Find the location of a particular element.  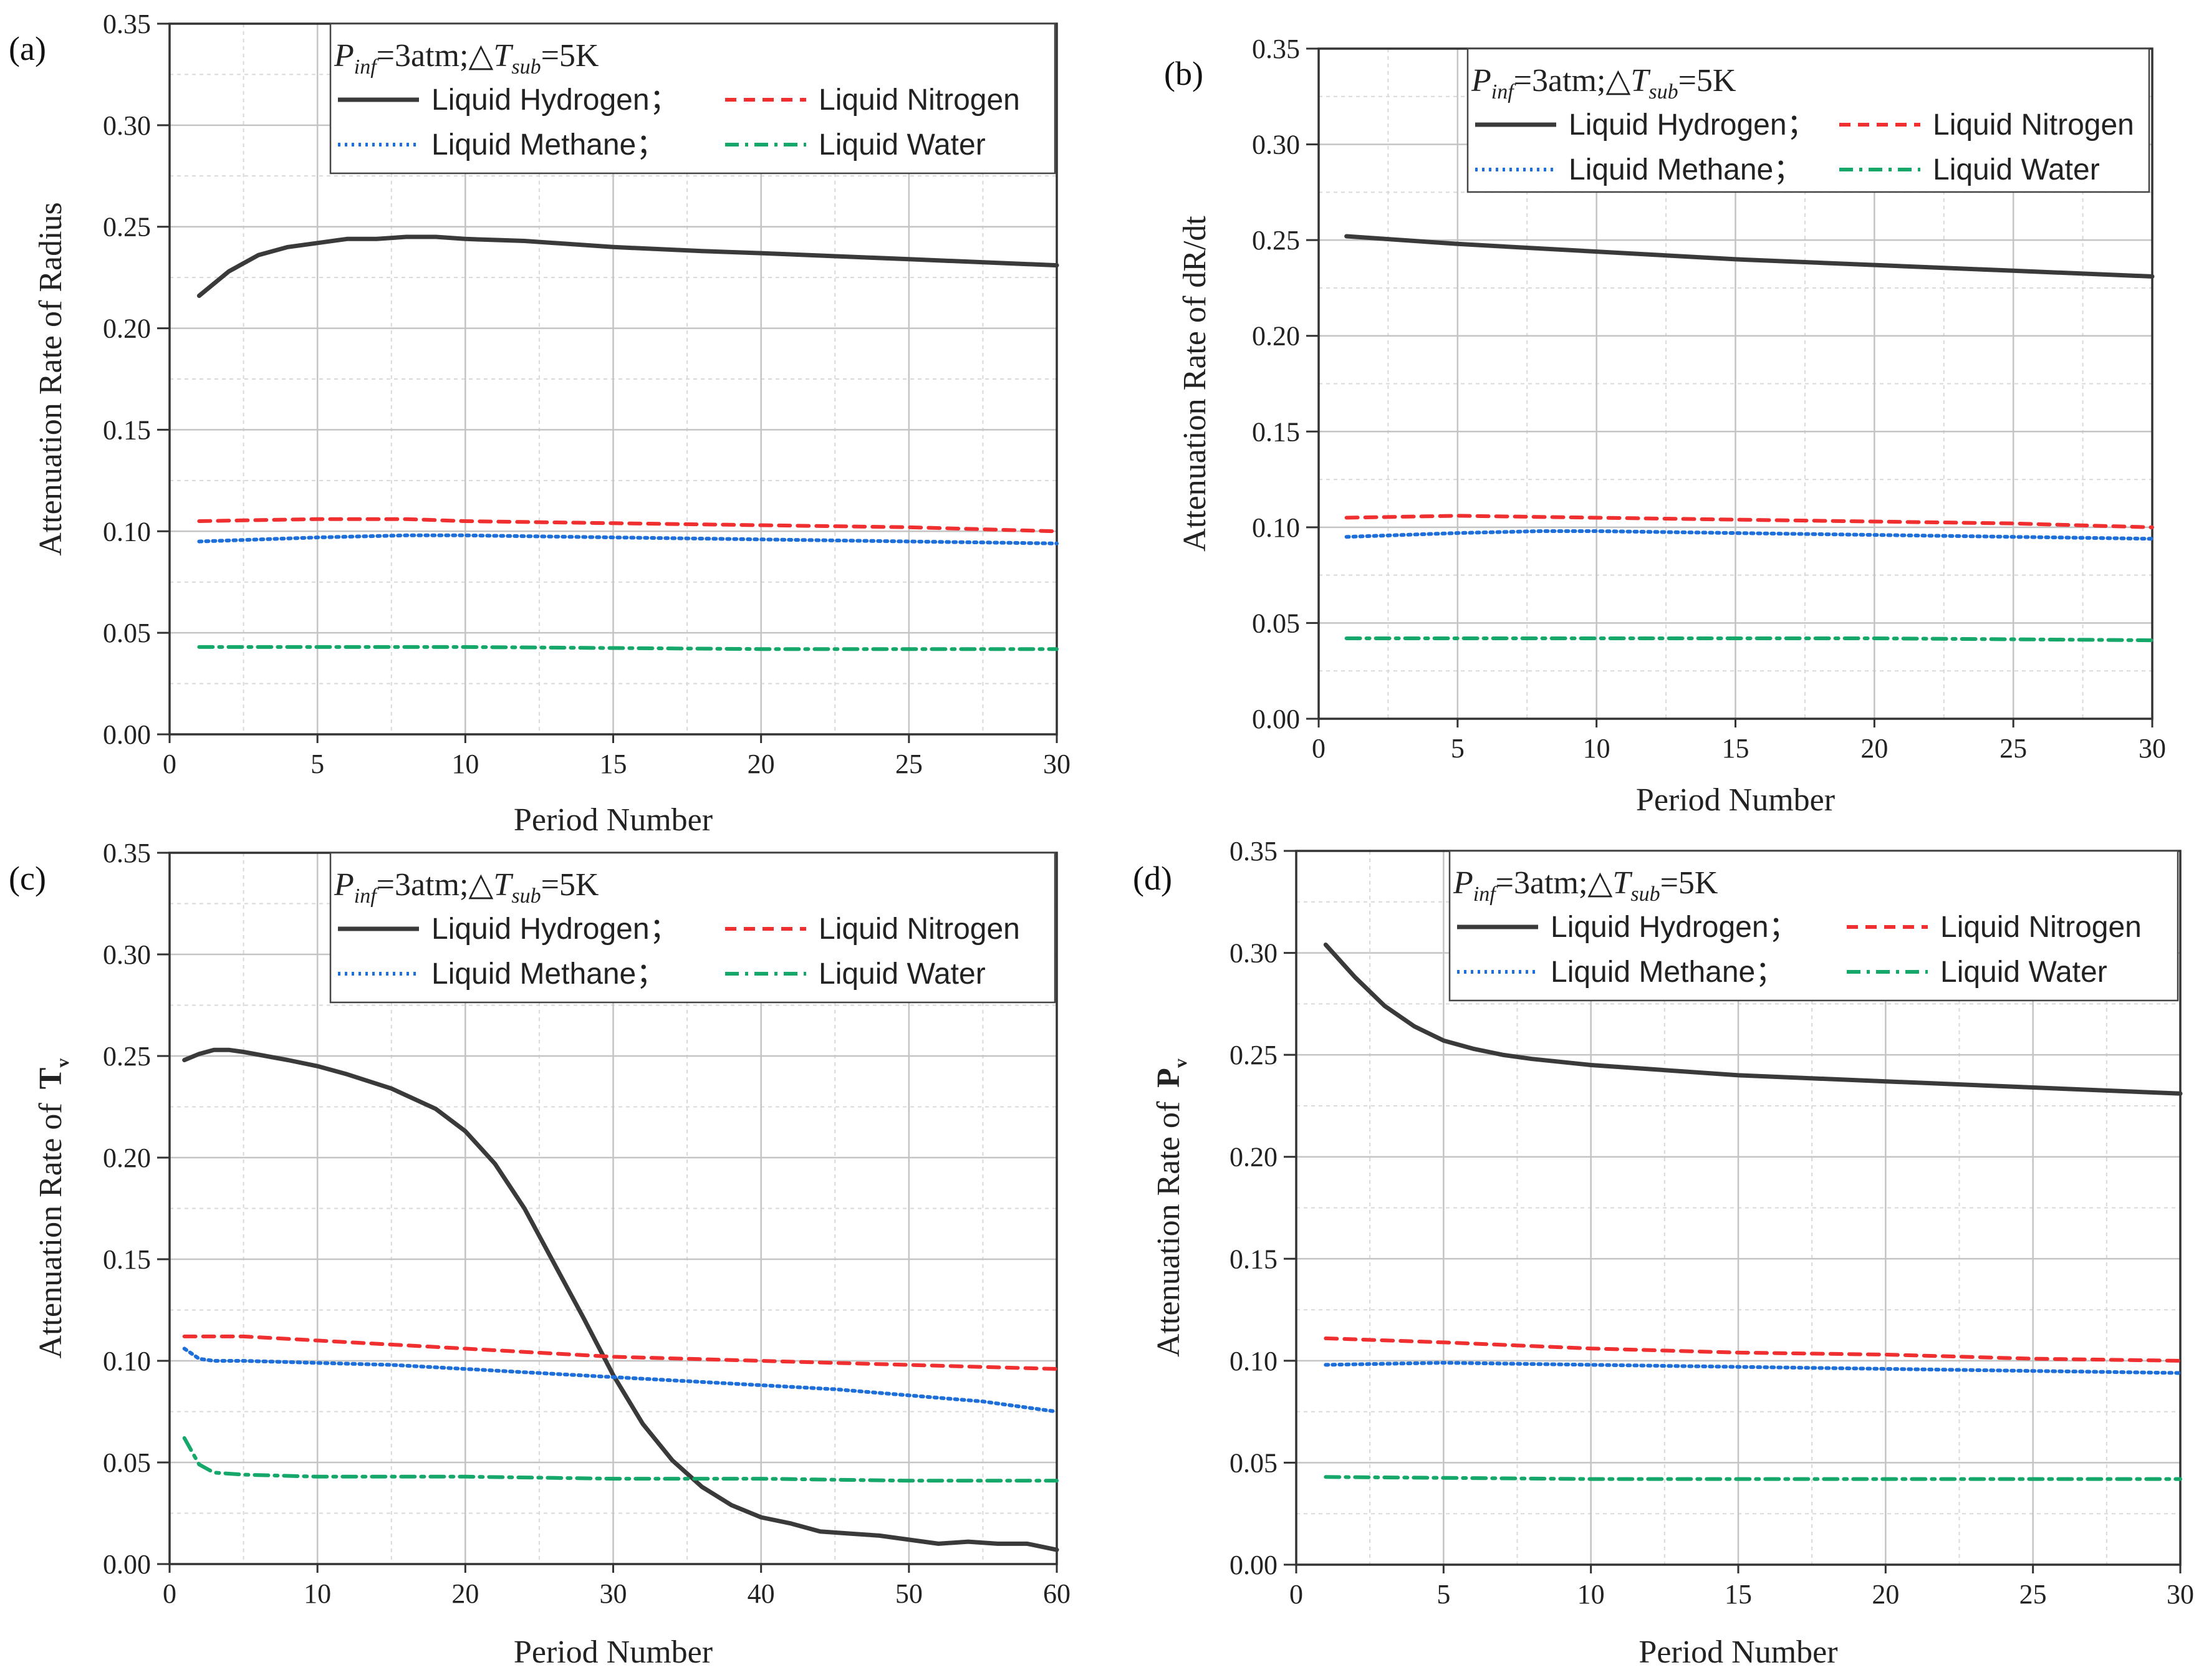

legend-label: Liquid Hydrogen； is located at coordinates (555, 929).